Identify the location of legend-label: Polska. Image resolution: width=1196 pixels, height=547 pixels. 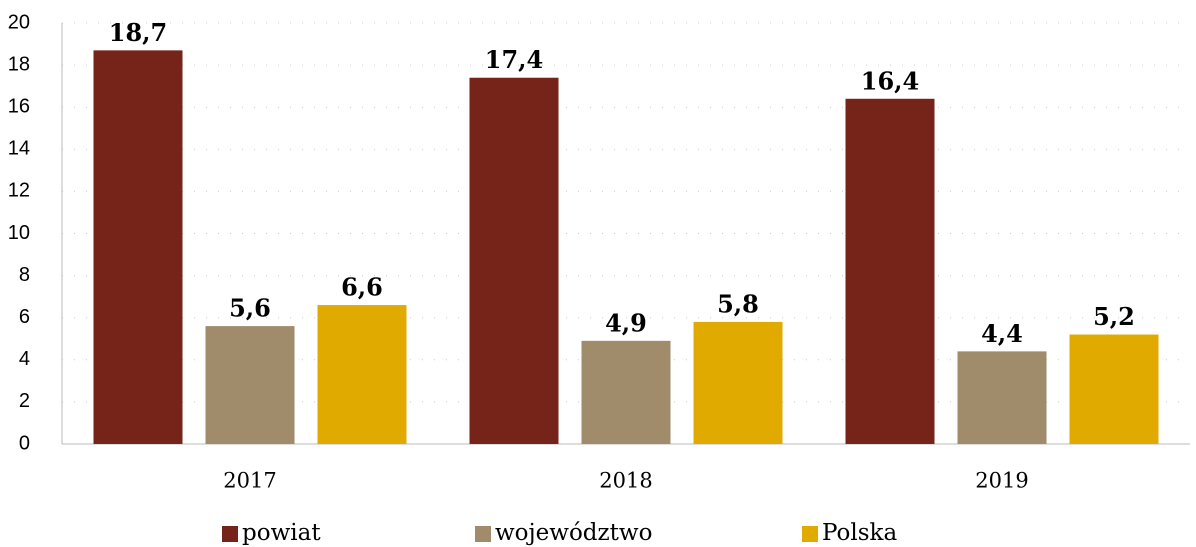
(859, 533).